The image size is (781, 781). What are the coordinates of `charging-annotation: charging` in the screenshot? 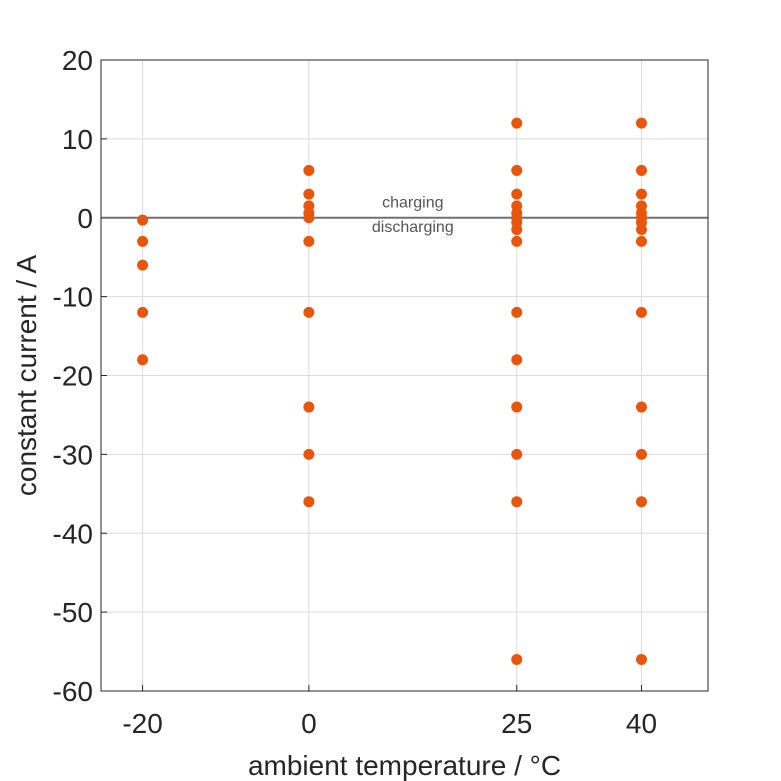 It's located at (412, 202).